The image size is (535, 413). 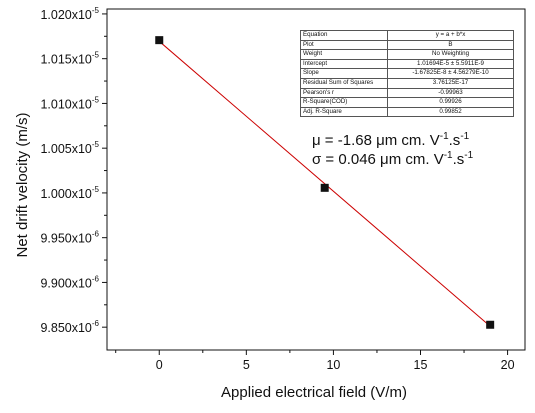 I want to click on y-tick-label: 1.015x10⁻⁵, so click(x=69, y=59).